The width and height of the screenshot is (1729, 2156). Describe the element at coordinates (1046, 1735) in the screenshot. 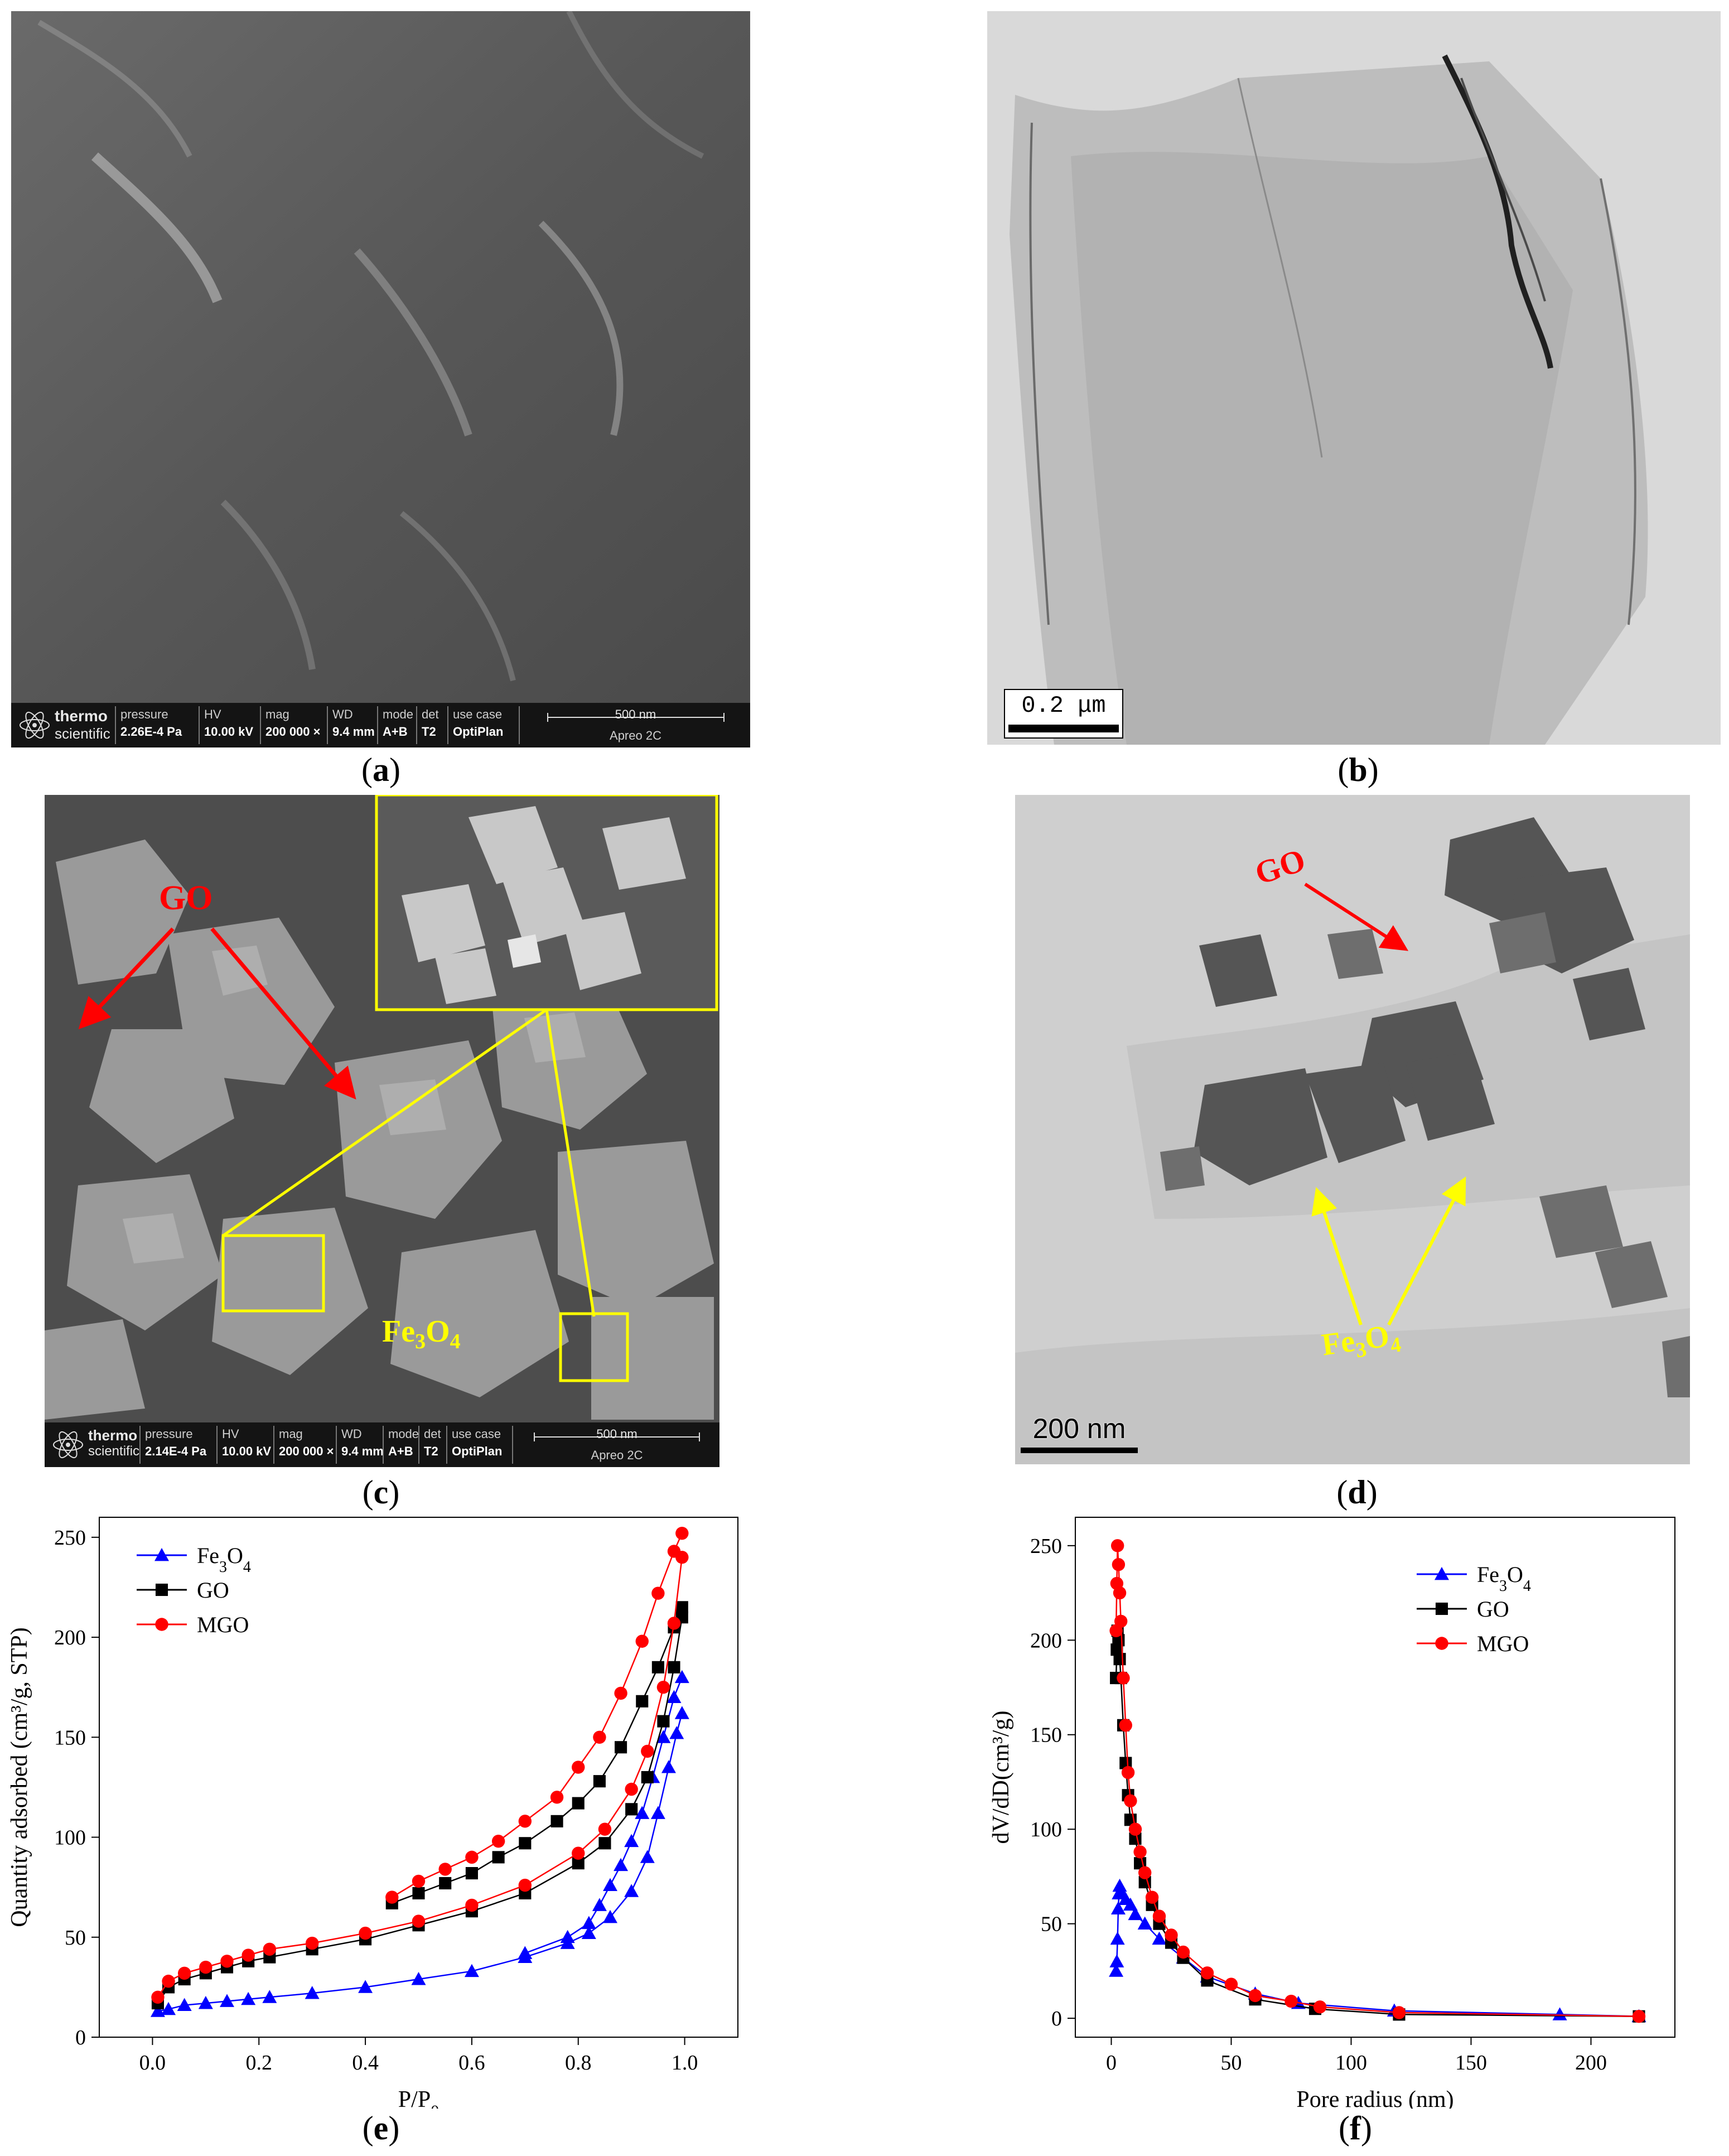

I see `y-tick-label: 150` at that location.